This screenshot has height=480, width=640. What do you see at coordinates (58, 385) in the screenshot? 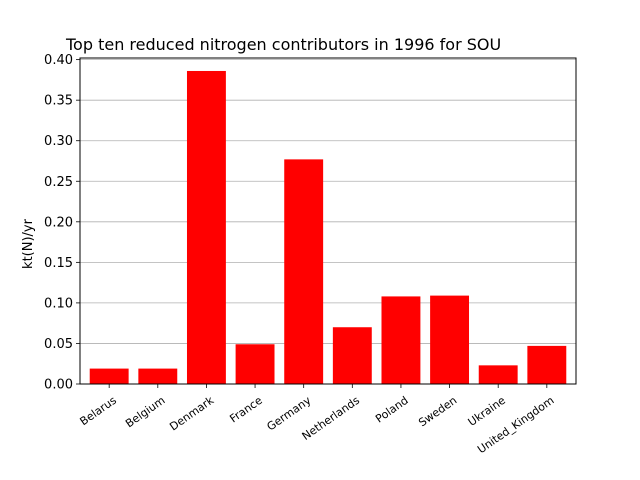
I see `y-tick-label: 0.00` at bounding box center [58, 385].